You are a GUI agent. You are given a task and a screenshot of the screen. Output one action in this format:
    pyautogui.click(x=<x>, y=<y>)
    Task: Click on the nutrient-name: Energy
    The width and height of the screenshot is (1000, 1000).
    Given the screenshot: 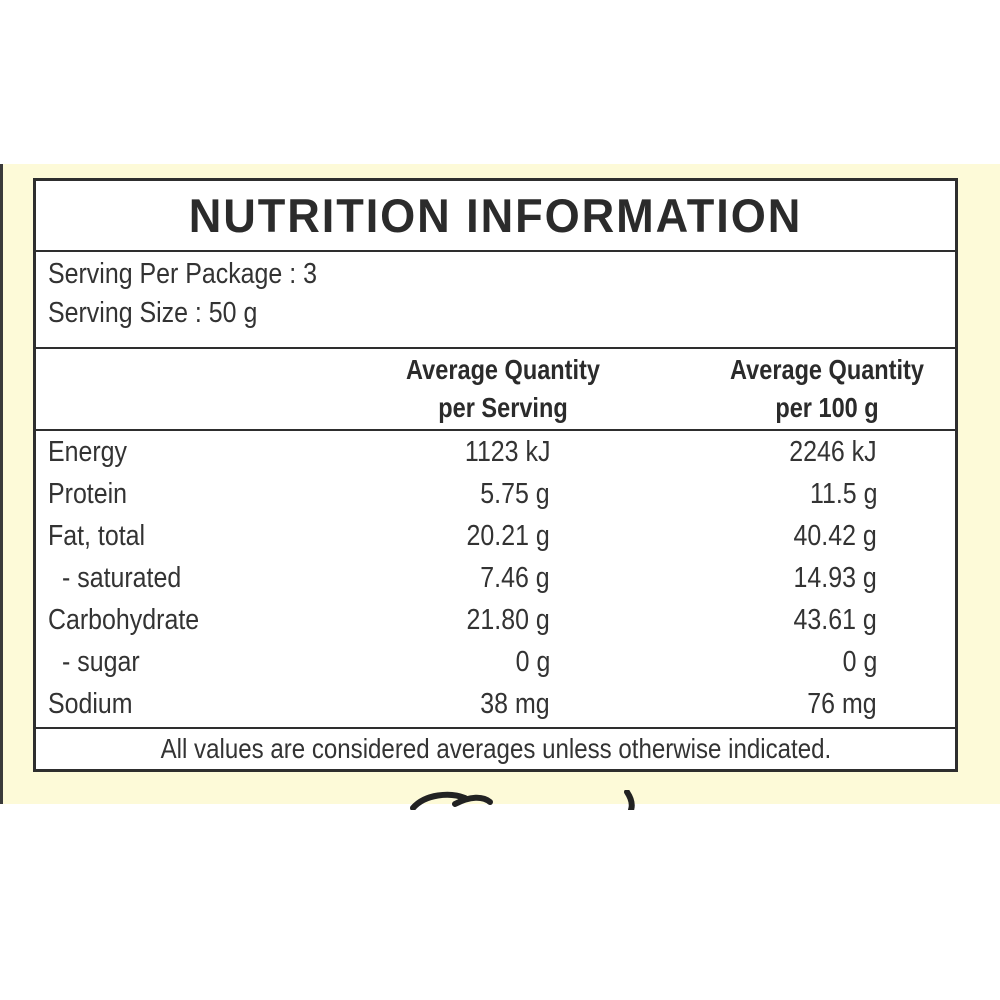 What is the action you would take?
    pyautogui.click(x=88, y=452)
    